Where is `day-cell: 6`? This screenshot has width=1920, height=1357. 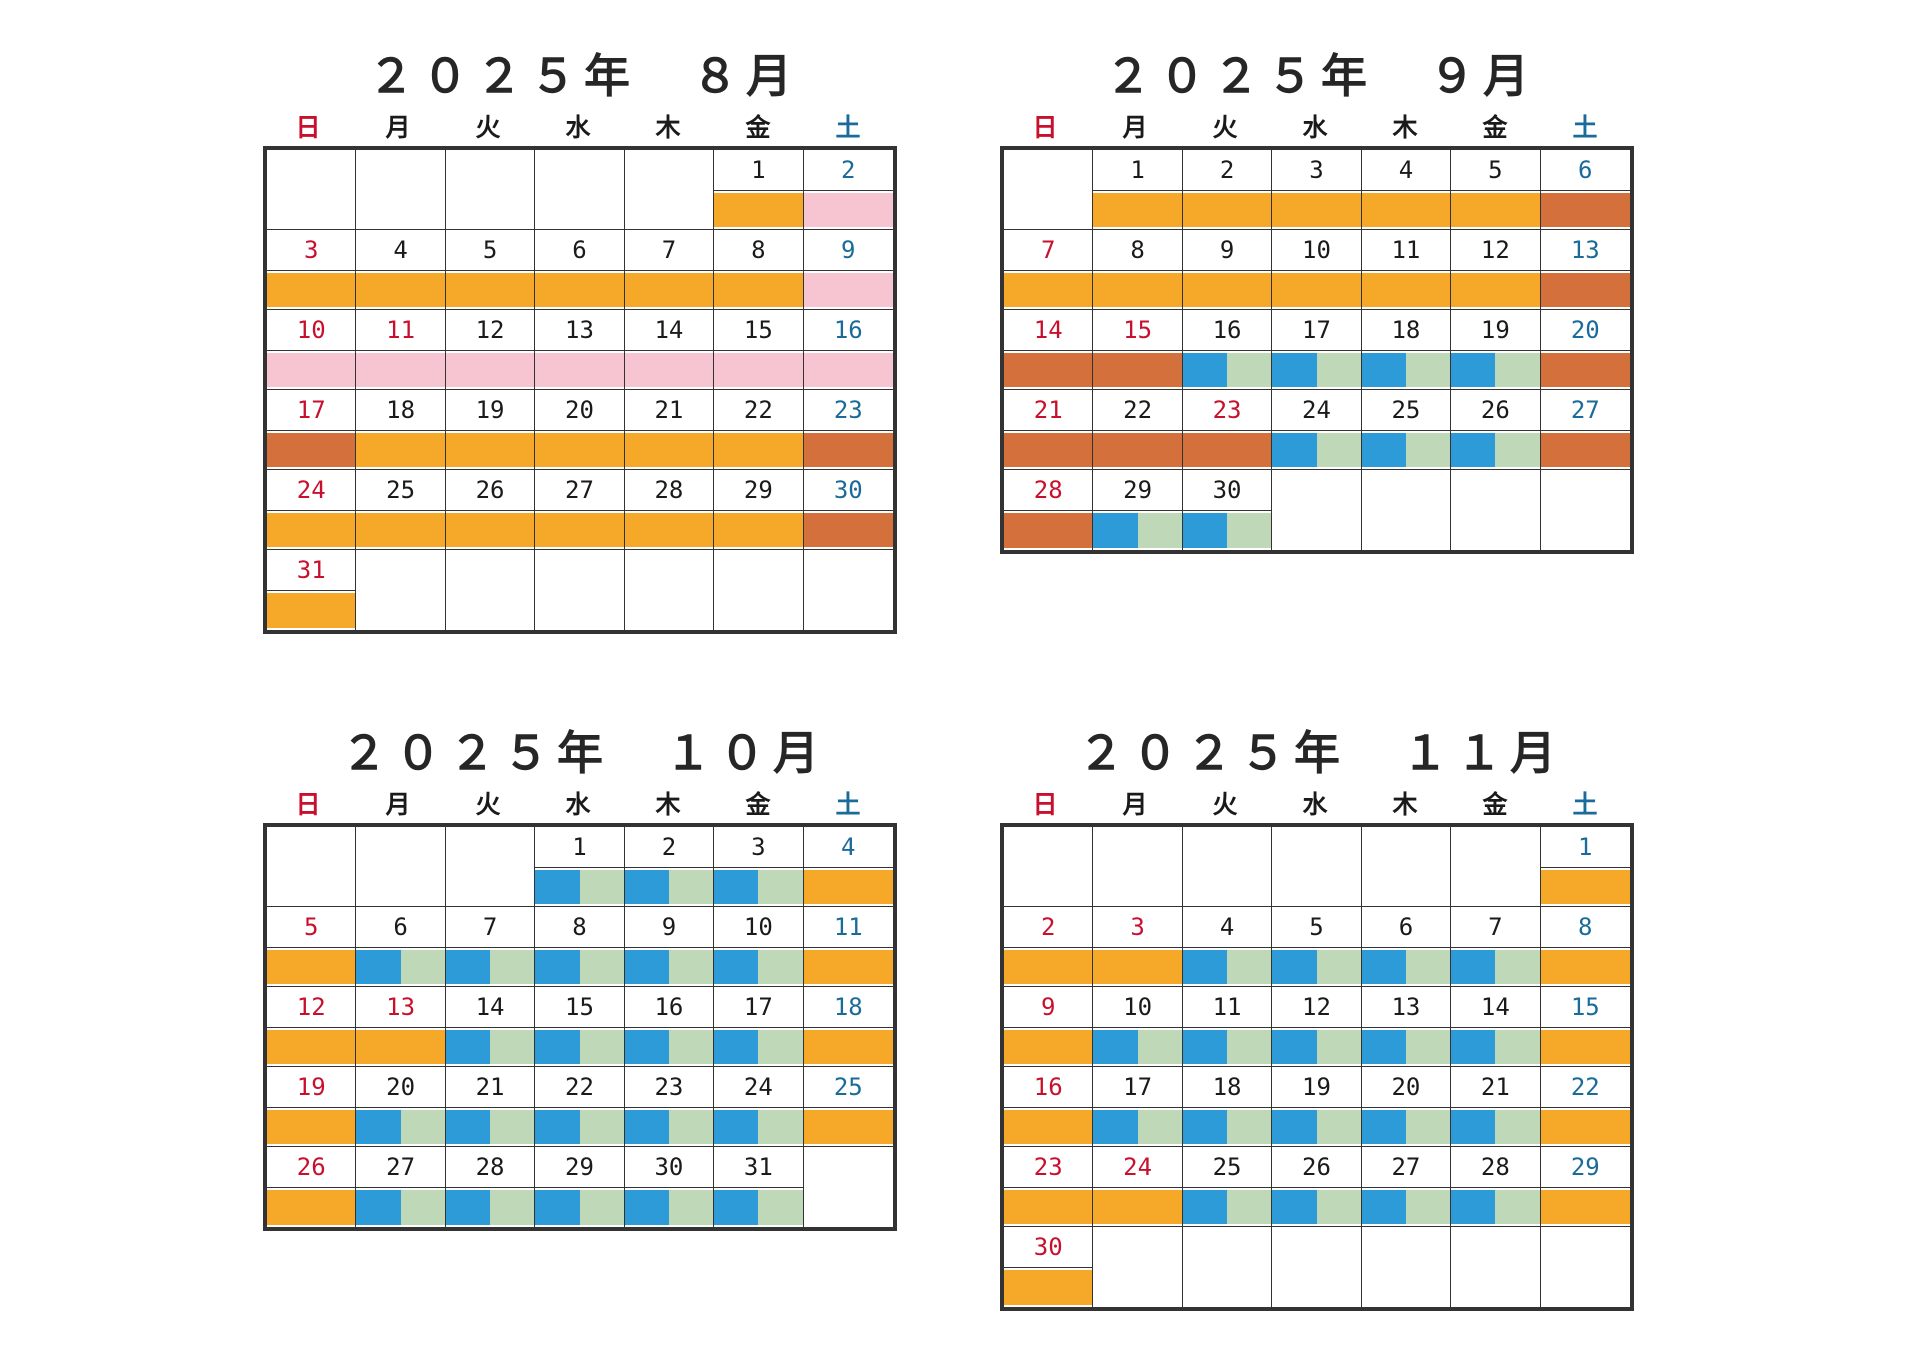 day-cell: 6 is located at coordinates (1406, 947).